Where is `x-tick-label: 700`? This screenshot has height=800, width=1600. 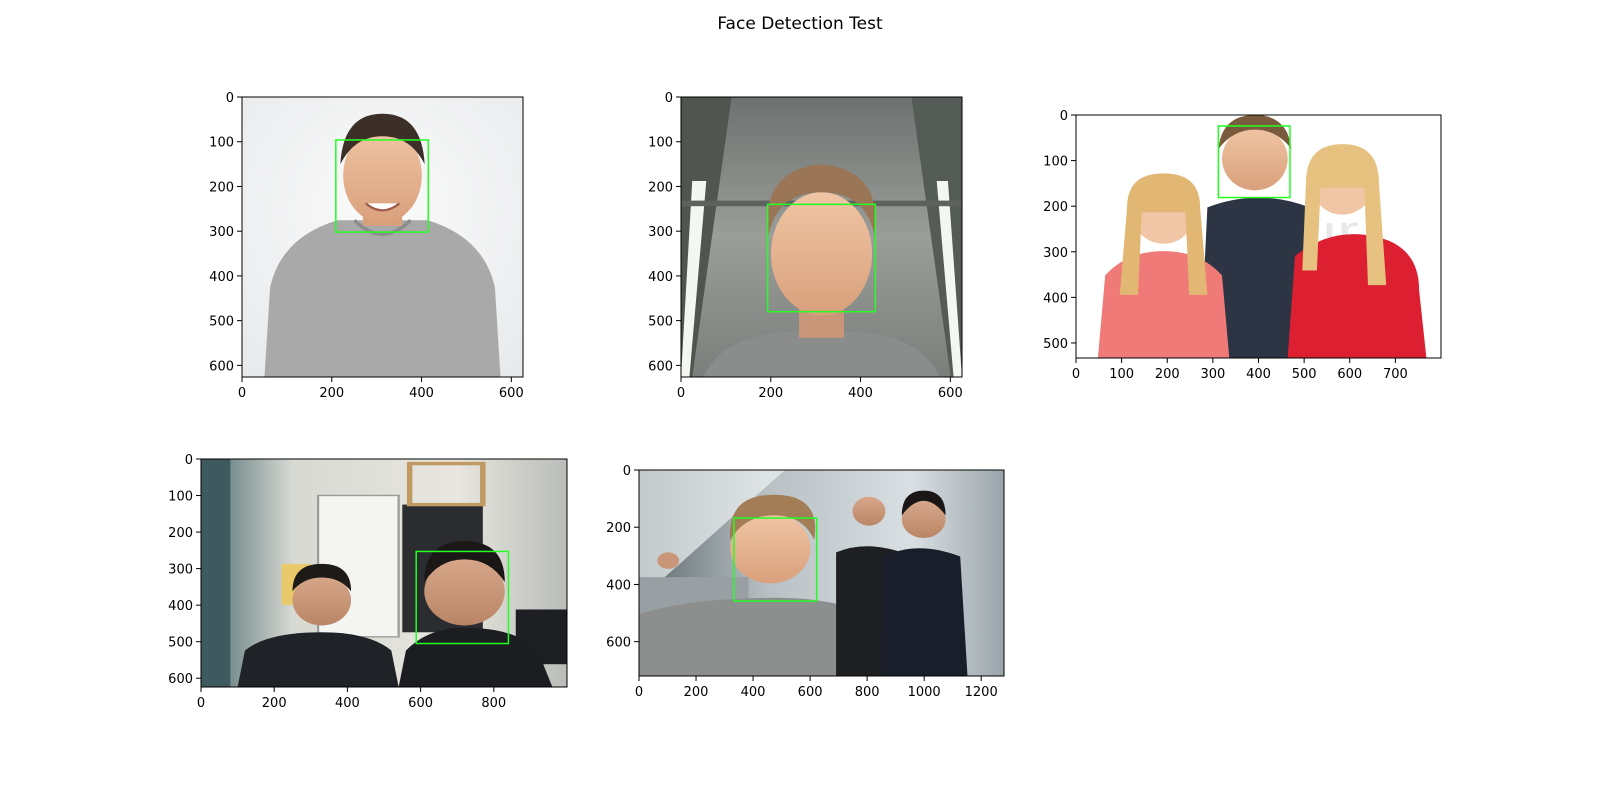 x-tick-label: 700 is located at coordinates (1395, 374).